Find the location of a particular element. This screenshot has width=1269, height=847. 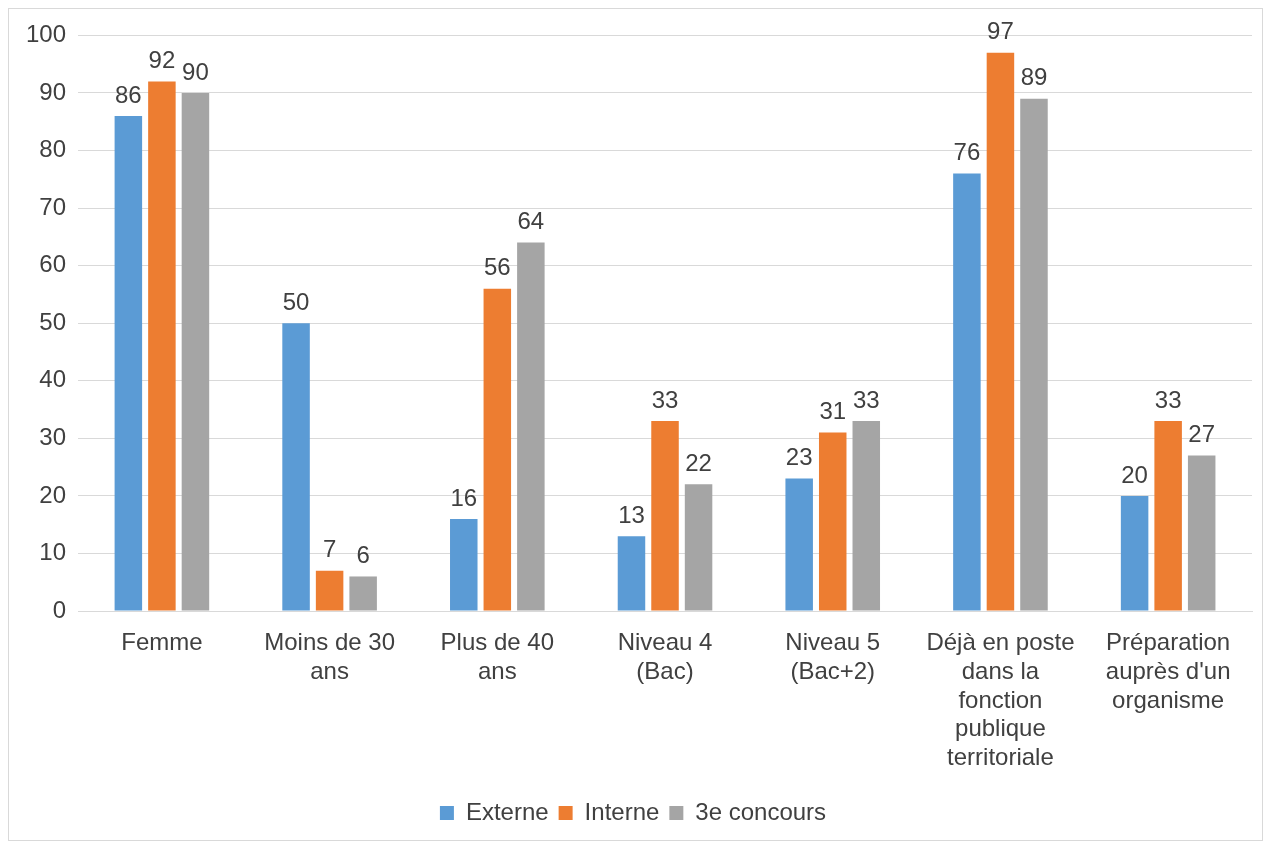

data-label: 97 is located at coordinates (1000, 31).